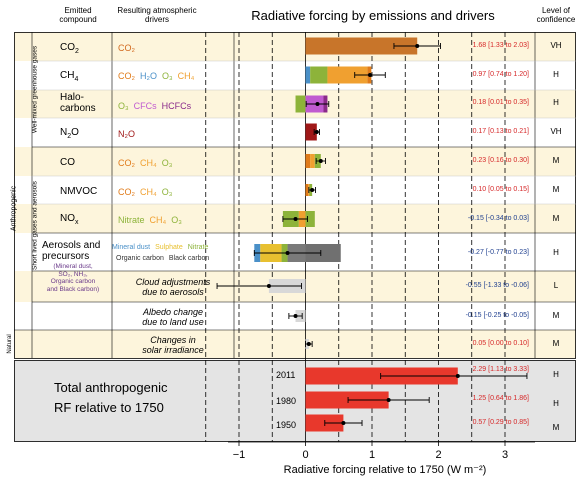 The height and width of the screenshot is (483, 578). I want to click on drivers-halocarbons: O₃ CFCs HCFCs, so click(157, 106).